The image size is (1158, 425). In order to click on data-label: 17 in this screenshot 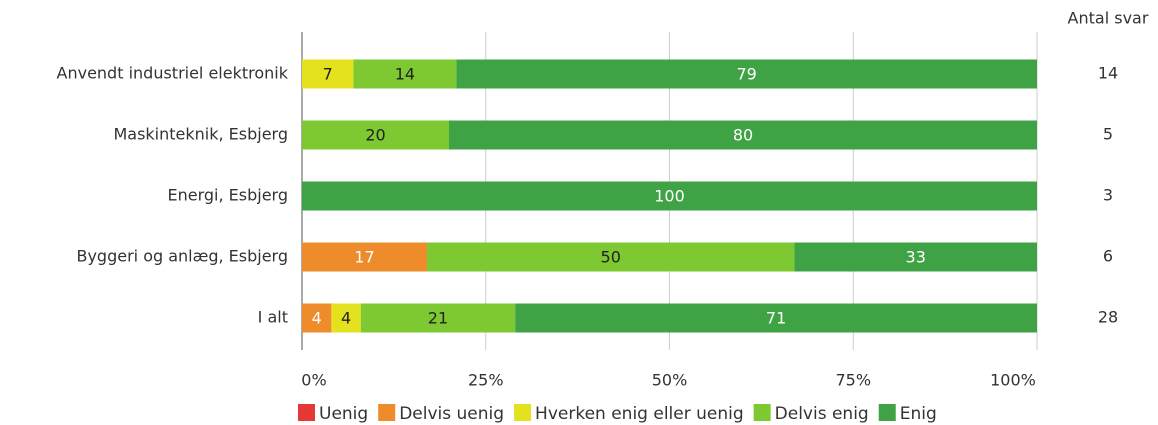, I will do `click(364, 257)`.